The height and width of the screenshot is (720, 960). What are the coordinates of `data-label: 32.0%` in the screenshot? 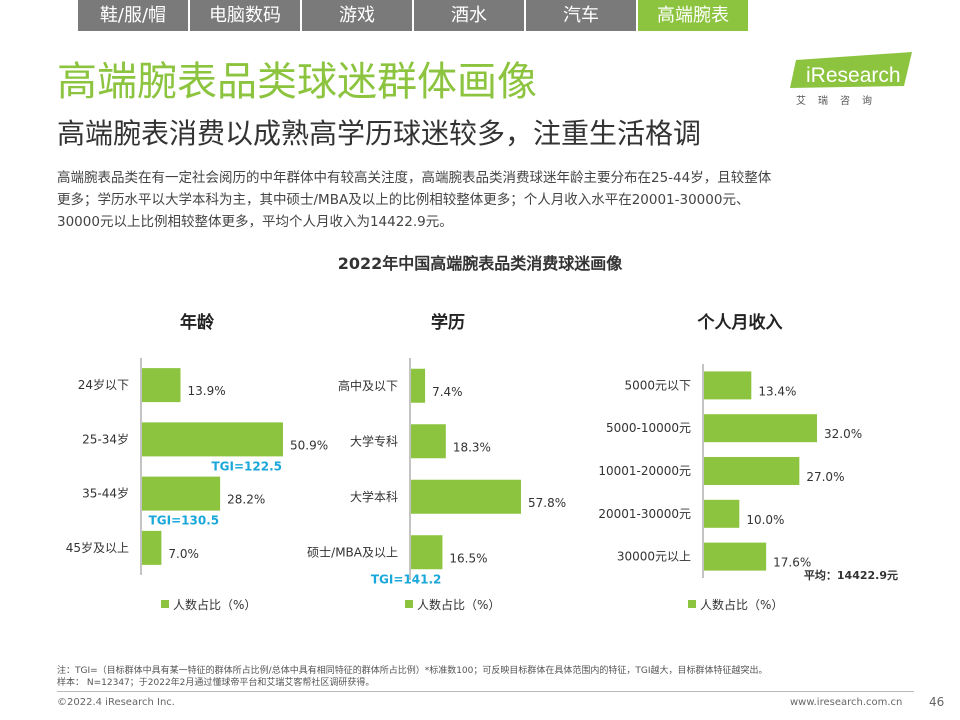 It's located at (843, 434).